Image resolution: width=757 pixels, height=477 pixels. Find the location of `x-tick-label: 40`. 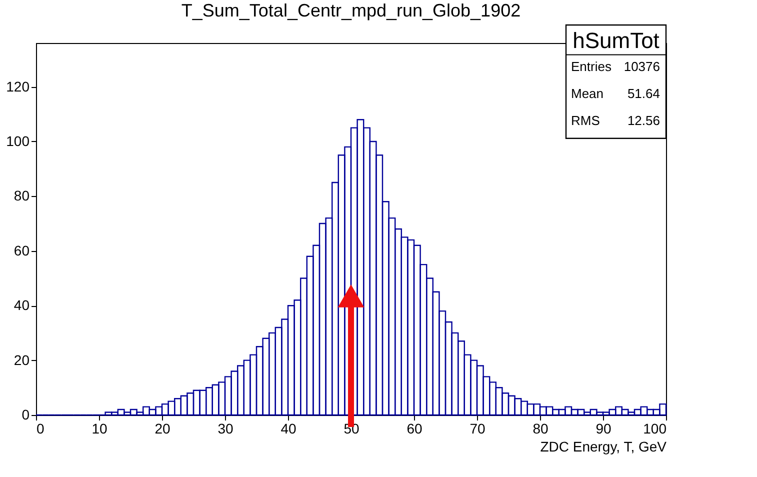

x-tick-label: 40 is located at coordinates (288, 428).